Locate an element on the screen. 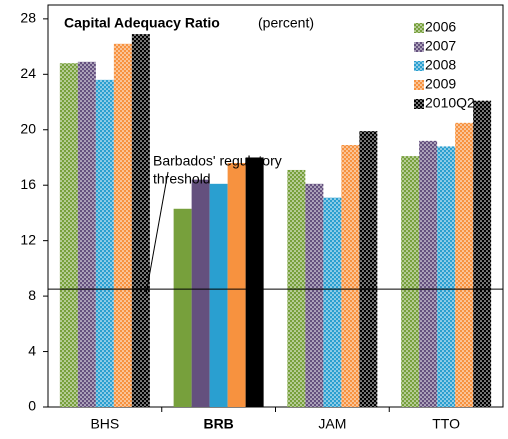  chart-subtitle: (percent) is located at coordinates (286, 23).